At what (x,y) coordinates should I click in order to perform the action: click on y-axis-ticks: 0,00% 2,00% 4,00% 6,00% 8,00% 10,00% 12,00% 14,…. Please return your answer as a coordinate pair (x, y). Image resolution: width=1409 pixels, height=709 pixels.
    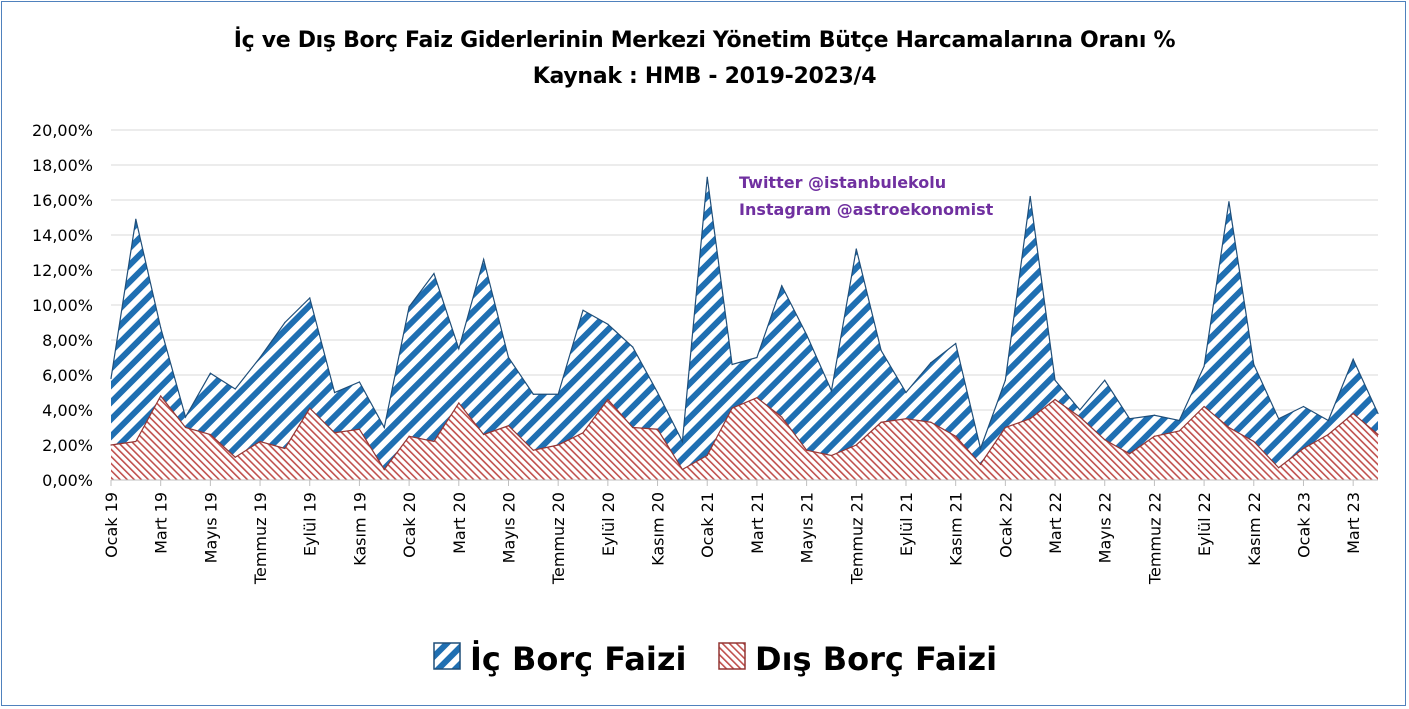
    Looking at the image, I should click on (62, 305).